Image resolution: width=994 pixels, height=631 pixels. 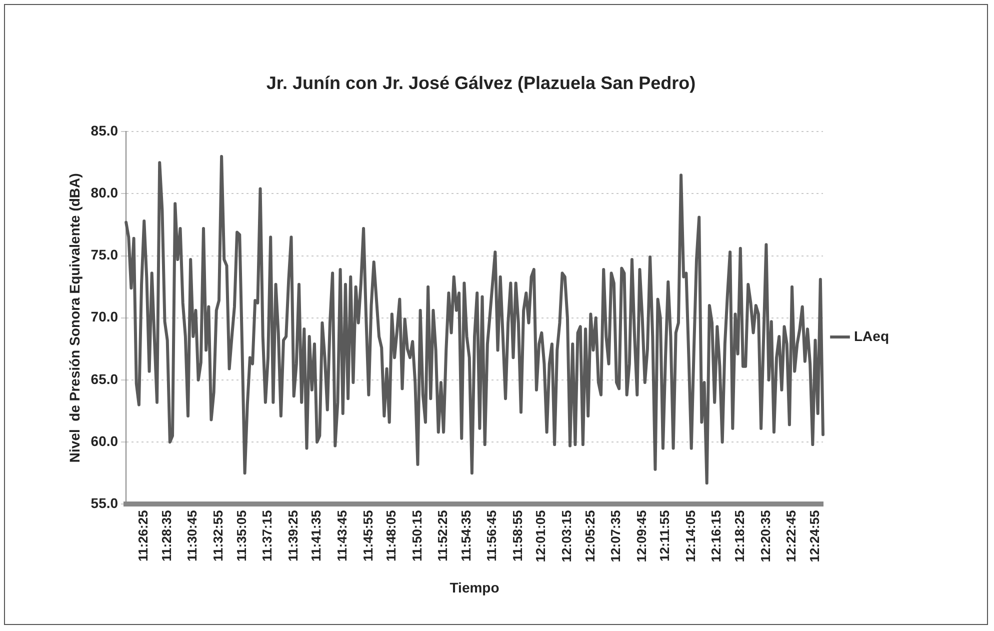 What do you see at coordinates (391, 536) in the screenshot?
I see `x-tick-label: 11:48:05` at bounding box center [391, 536].